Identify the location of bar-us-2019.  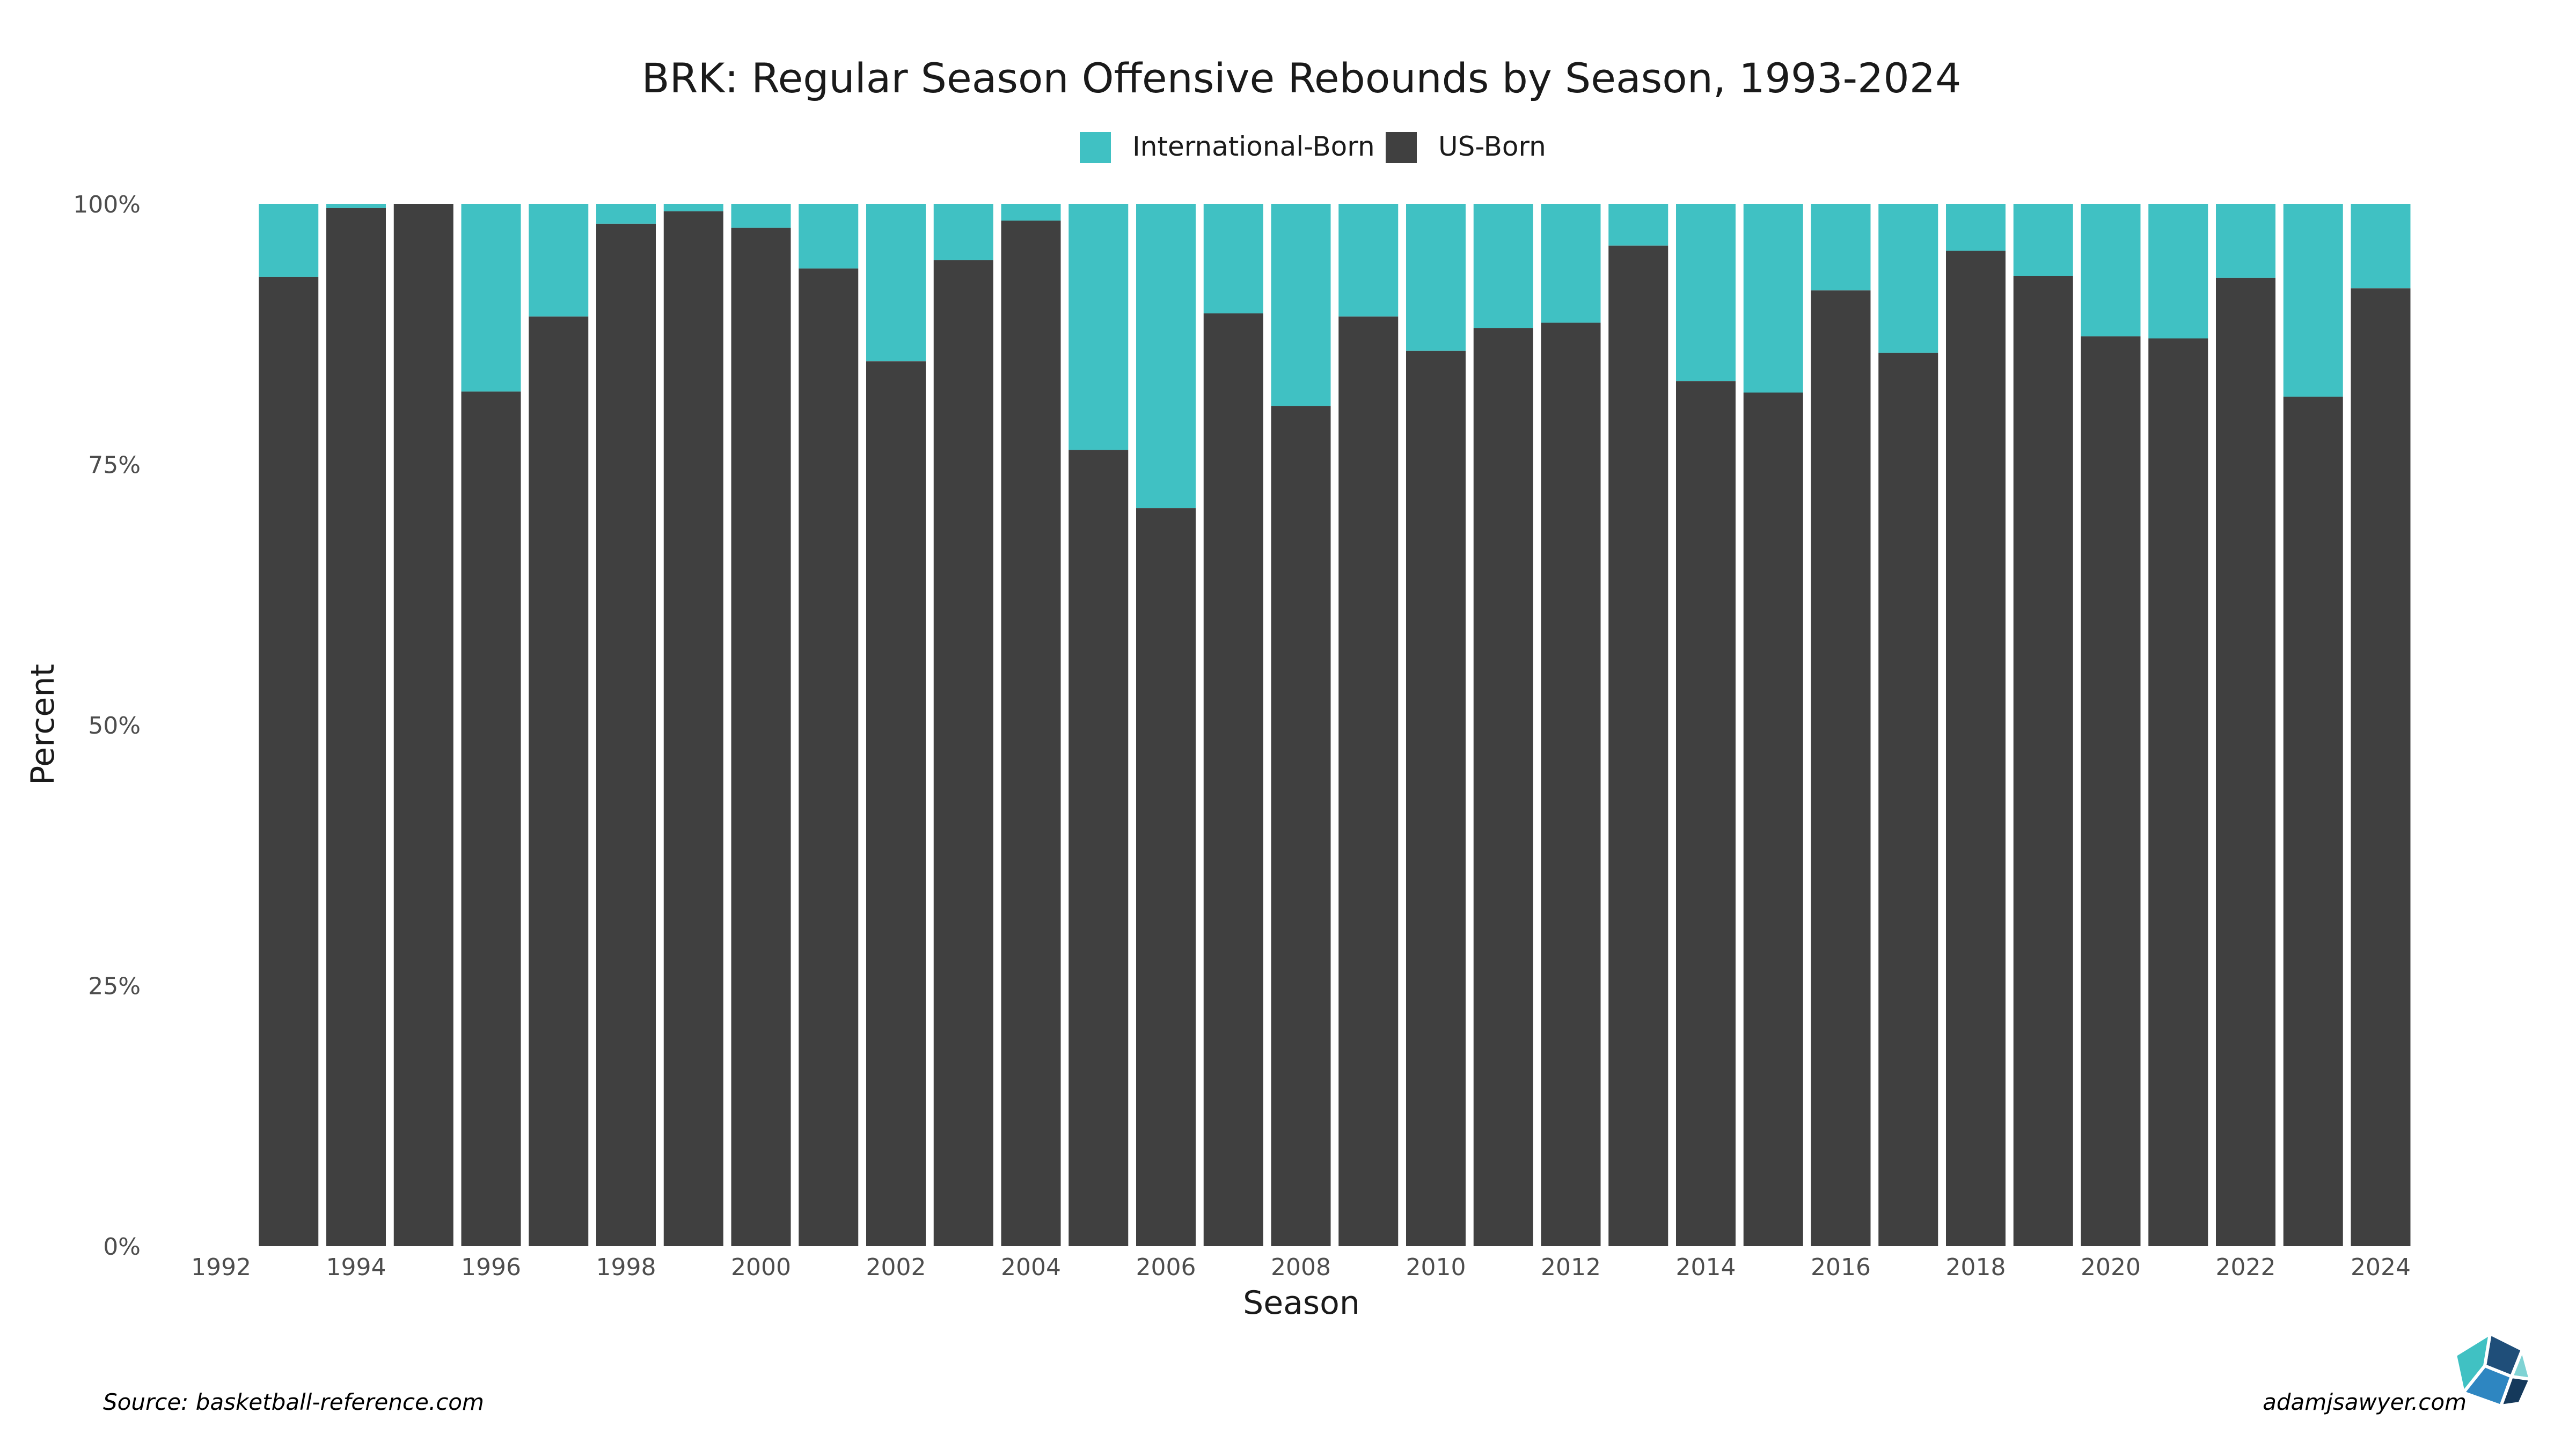
(2043, 760).